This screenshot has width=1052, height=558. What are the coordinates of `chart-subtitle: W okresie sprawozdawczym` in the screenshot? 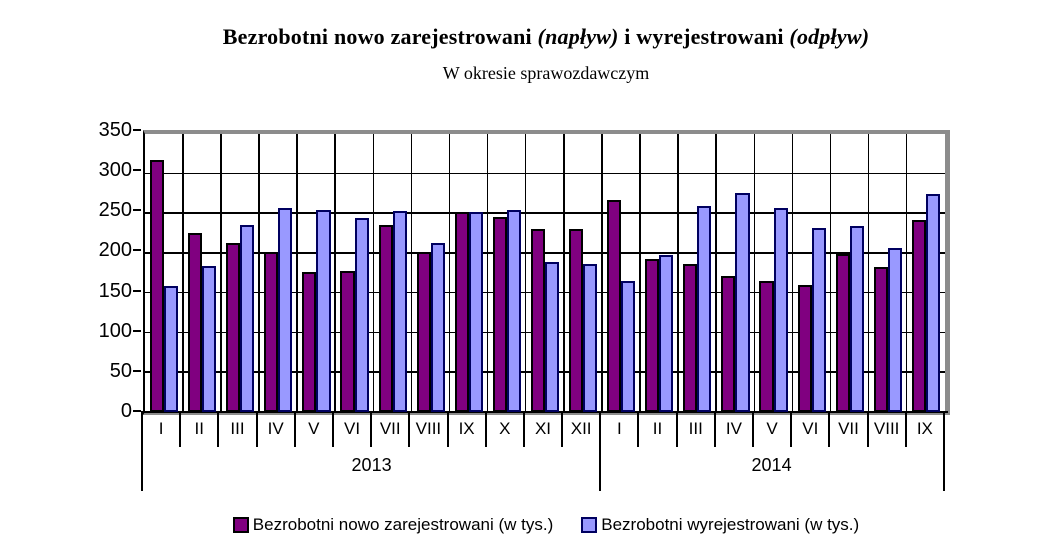 It's located at (546, 73).